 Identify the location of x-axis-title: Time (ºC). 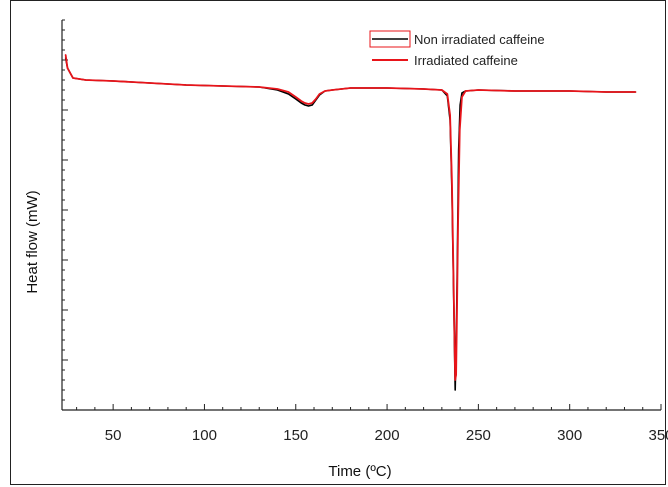
(359, 471).